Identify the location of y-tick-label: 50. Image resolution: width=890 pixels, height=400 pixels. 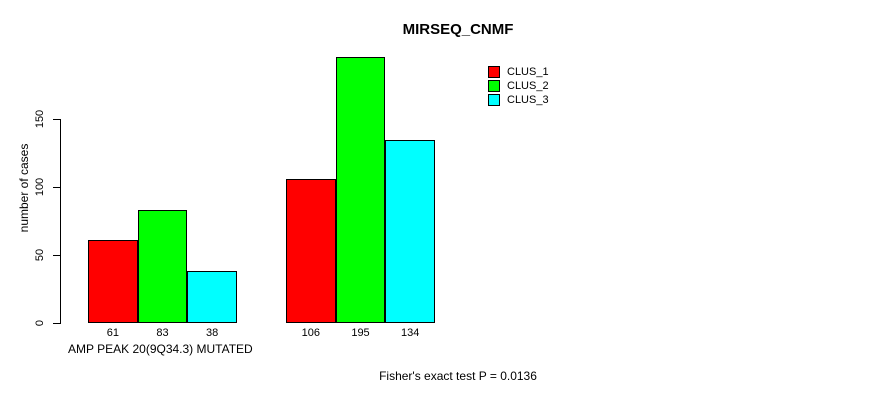
(40, 254).